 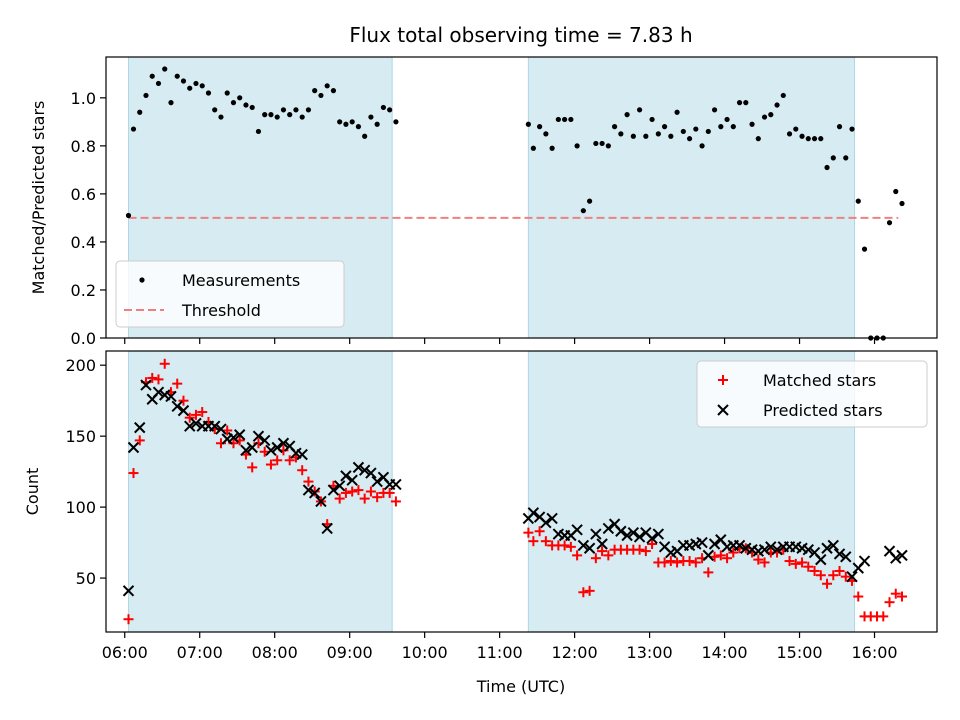 I want to click on y-tick-label: 0.0, so click(x=83, y=338).